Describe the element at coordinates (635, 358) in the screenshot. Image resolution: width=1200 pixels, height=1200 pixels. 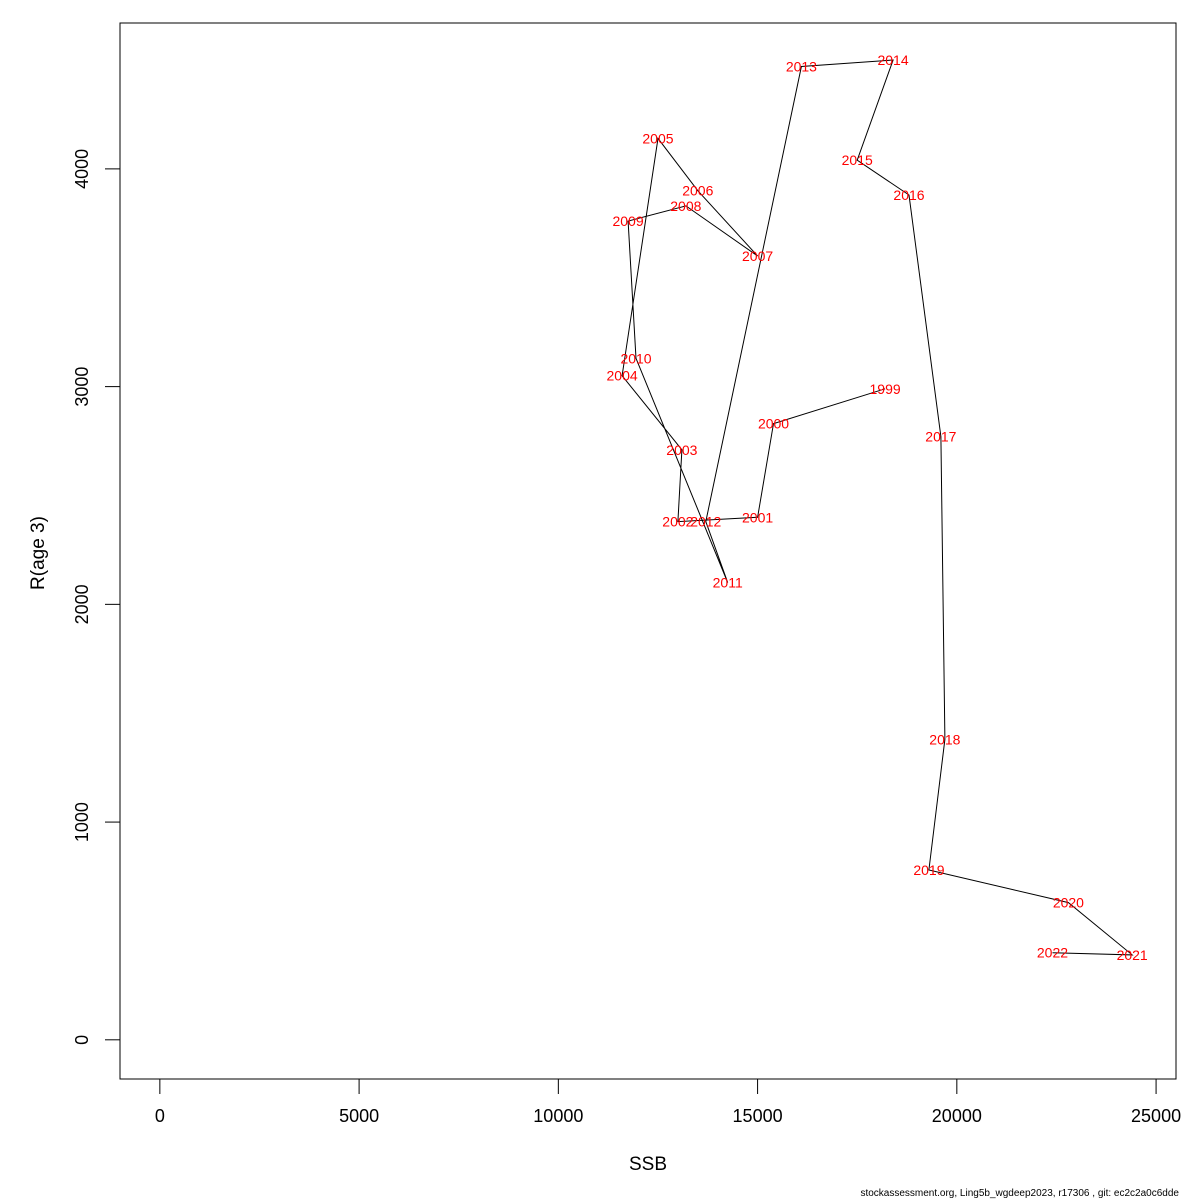
I see `year-label-2010: 2010` at that location.